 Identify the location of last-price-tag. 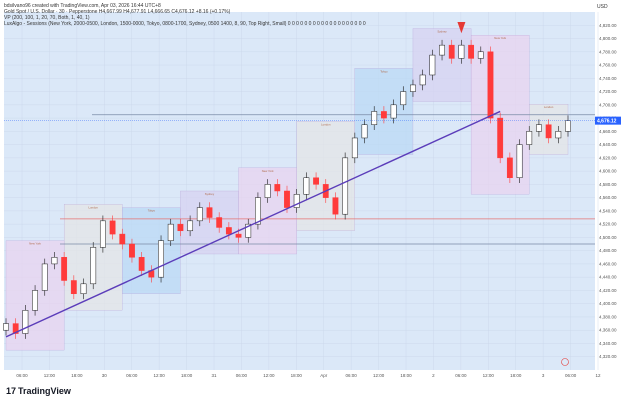
(608, 120).